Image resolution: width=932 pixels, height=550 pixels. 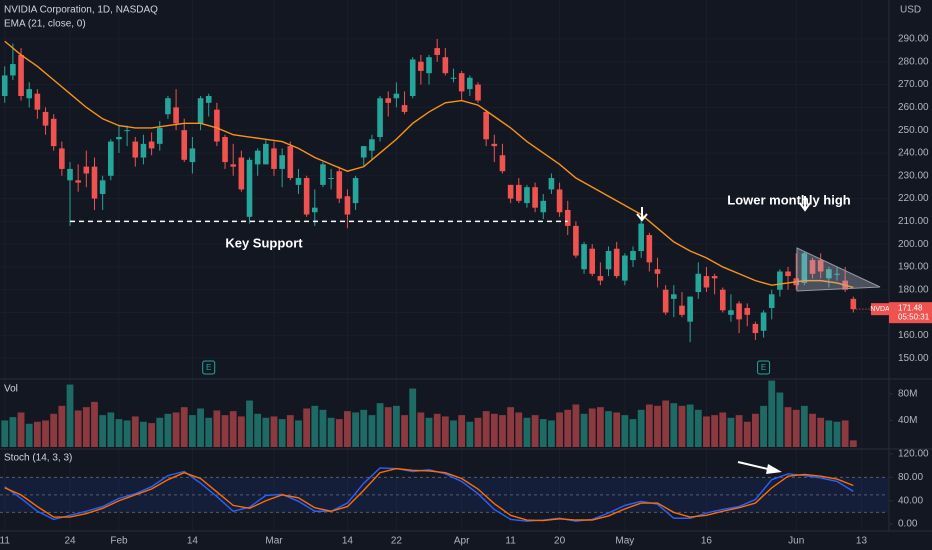 I want to click on volume-label: Vol, so click(x=11, y=389).